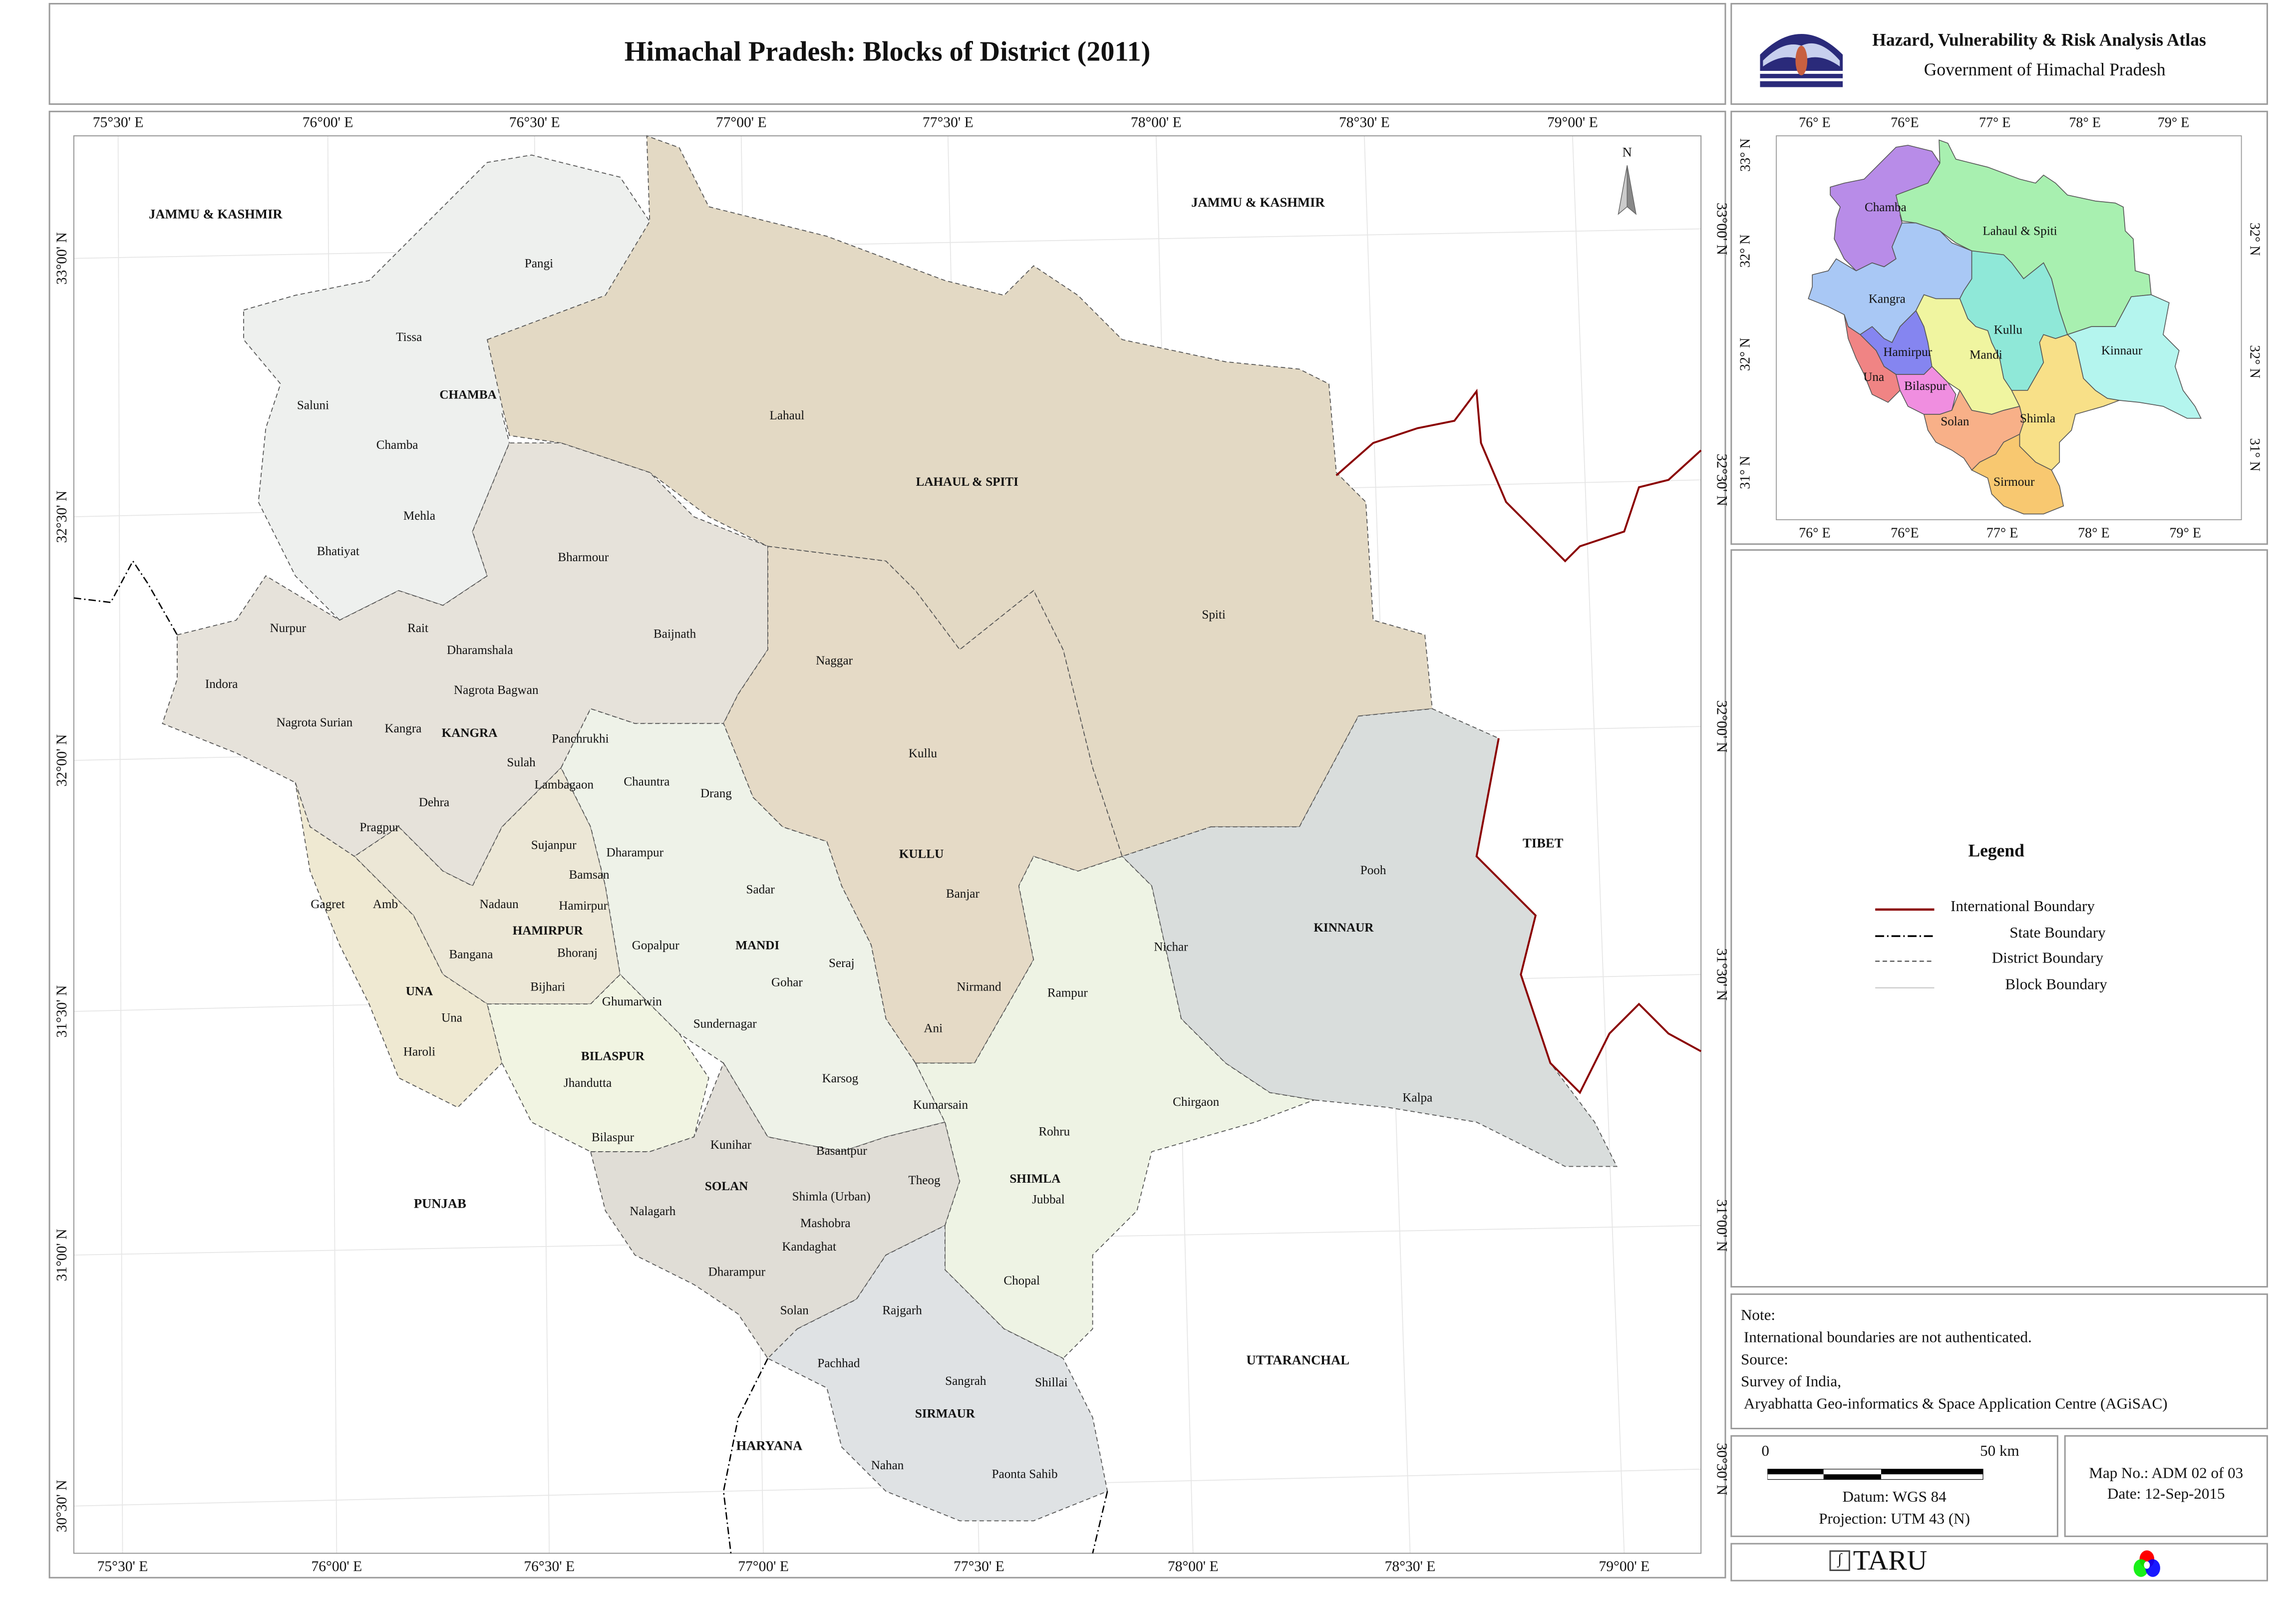 The height and width of the screenshot is (1614, 2296). Describe the element at coordinates (336, 1567) in the screenshot. I see `lon-tick-bottom: 76°00' E` at that location.